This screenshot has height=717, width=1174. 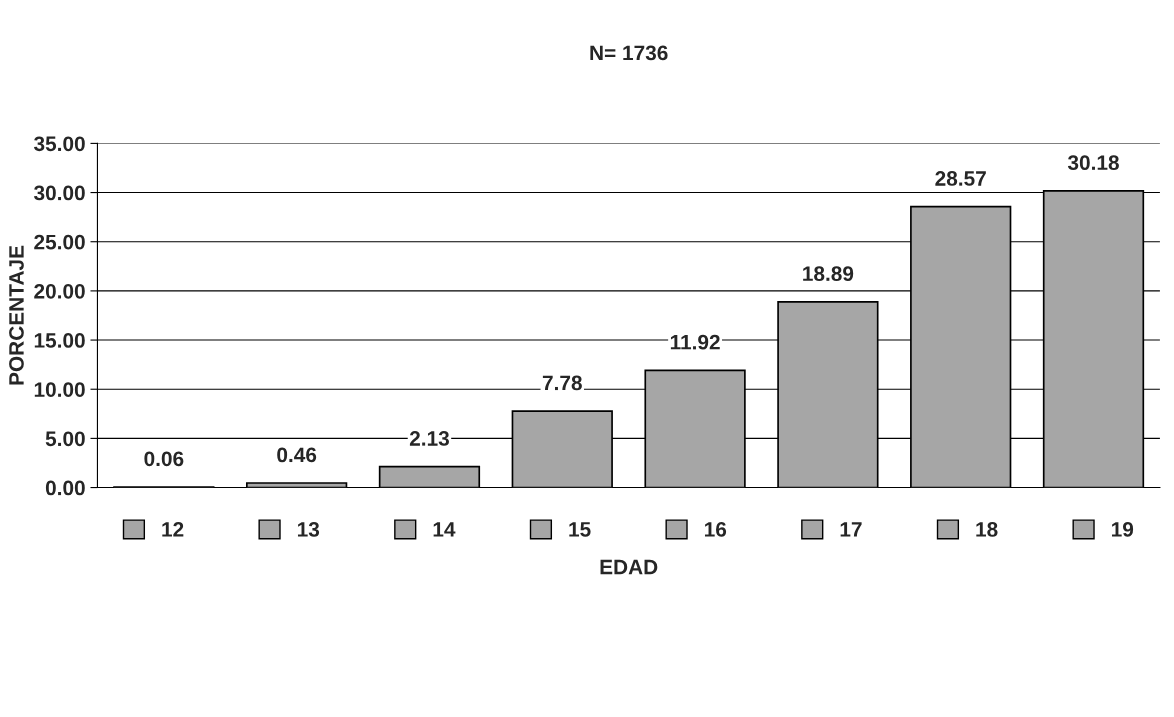 What do you see at coordinates (695, 342) in the screenshot?
I see `data-label: 11.92` at bounding box center [695, 342].